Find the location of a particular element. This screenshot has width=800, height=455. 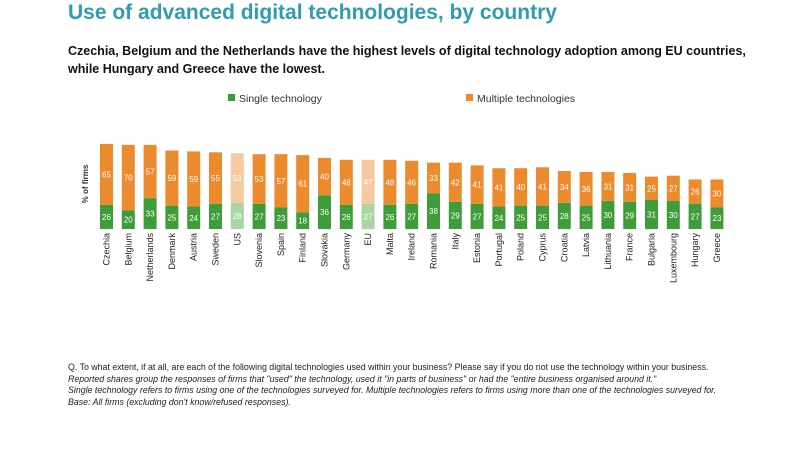

bar-multiple-croatia is located at coordinates (564, 187).